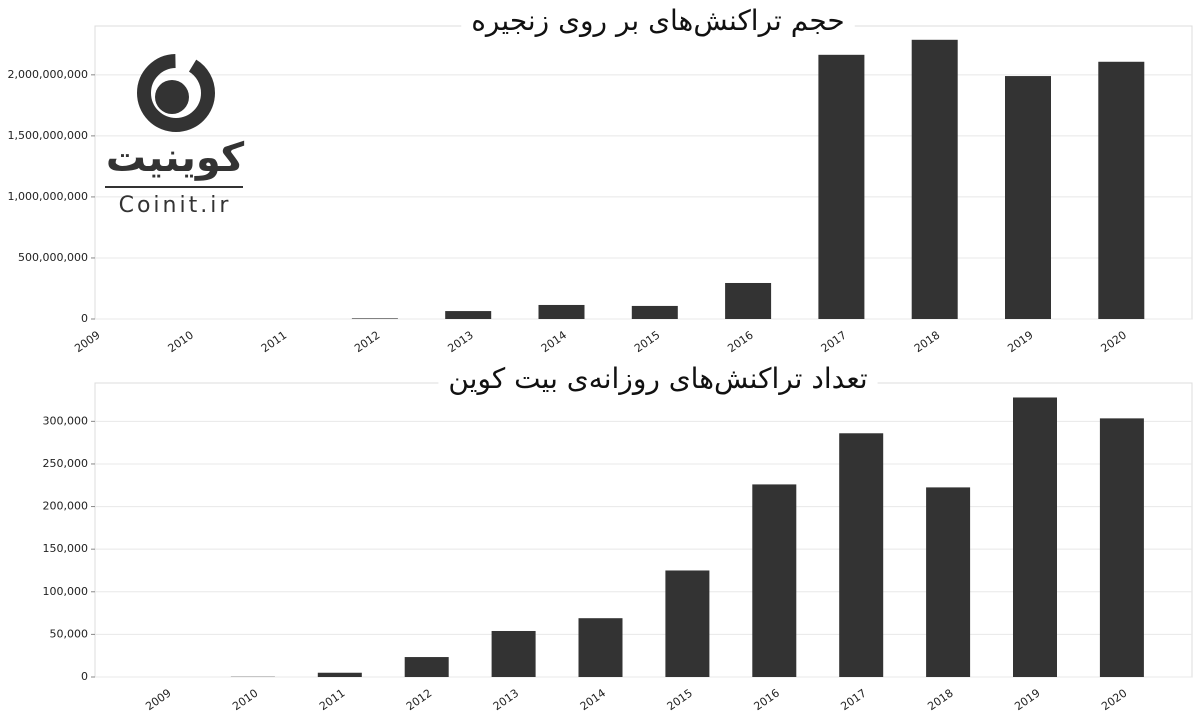  Describe the element at coordinates (66, 420) in the screenshot. I see `y-tick-label: 300,000` at that location.